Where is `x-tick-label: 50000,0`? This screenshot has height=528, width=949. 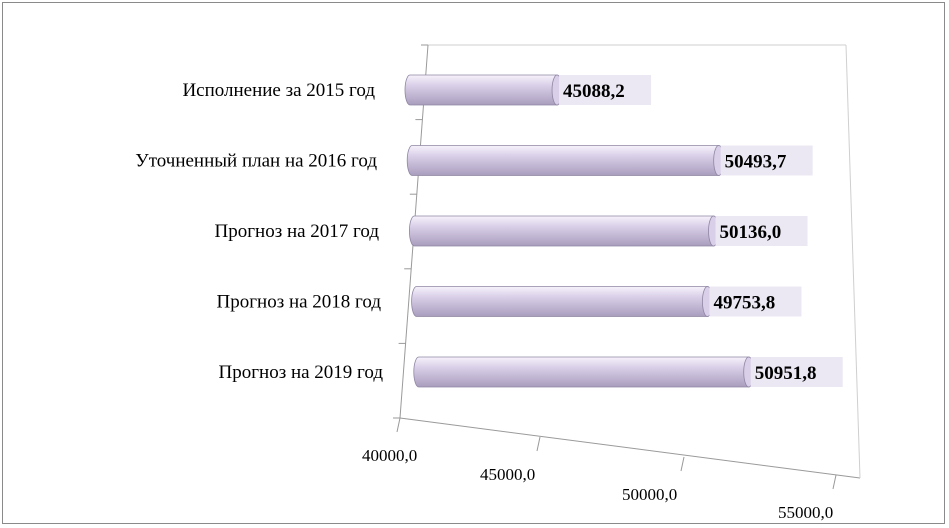 x-tick-label: 50000,0 is located at coordinates (649, 494).